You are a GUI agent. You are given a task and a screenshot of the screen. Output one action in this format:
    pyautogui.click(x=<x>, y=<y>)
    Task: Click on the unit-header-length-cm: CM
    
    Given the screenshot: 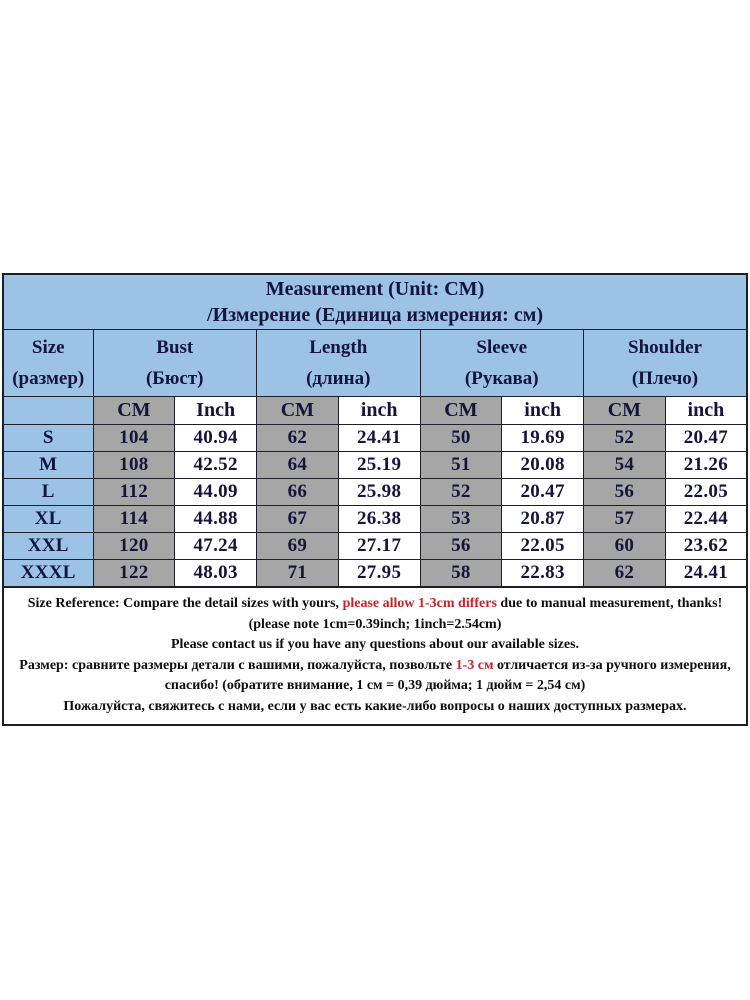 What is the action you would take?
    pyautogui.click(x=297, y=410)
    